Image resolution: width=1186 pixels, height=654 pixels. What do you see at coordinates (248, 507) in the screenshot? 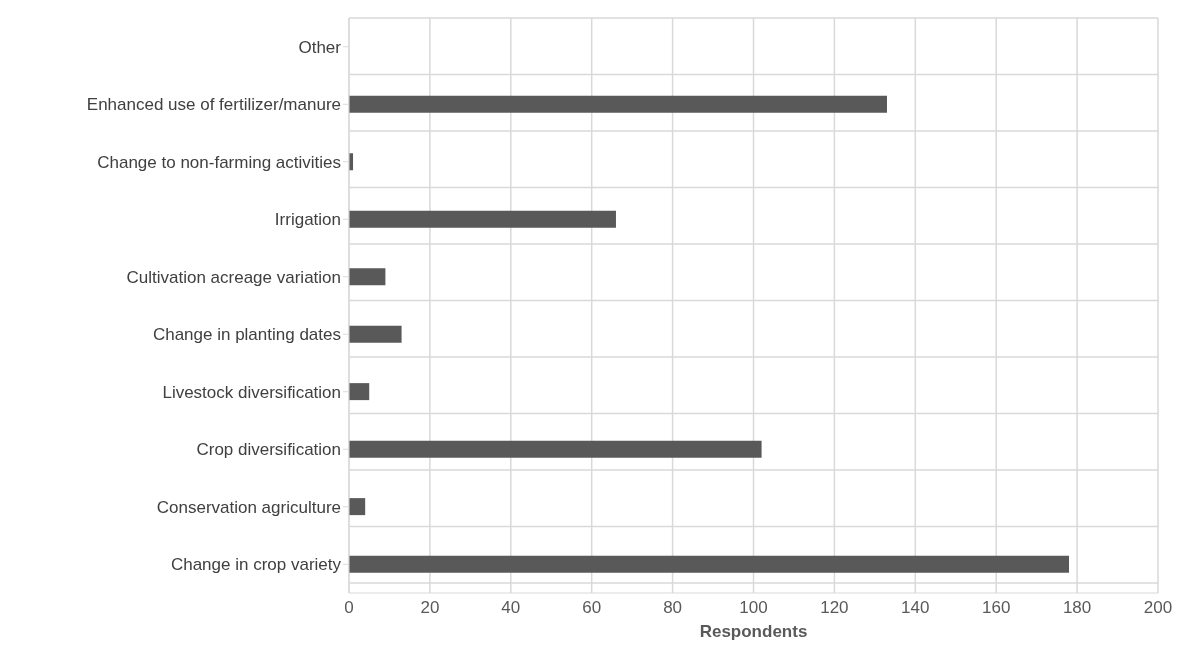
I see `y-tick-label: Conservation agriculture` at bounding box center [248, 507].